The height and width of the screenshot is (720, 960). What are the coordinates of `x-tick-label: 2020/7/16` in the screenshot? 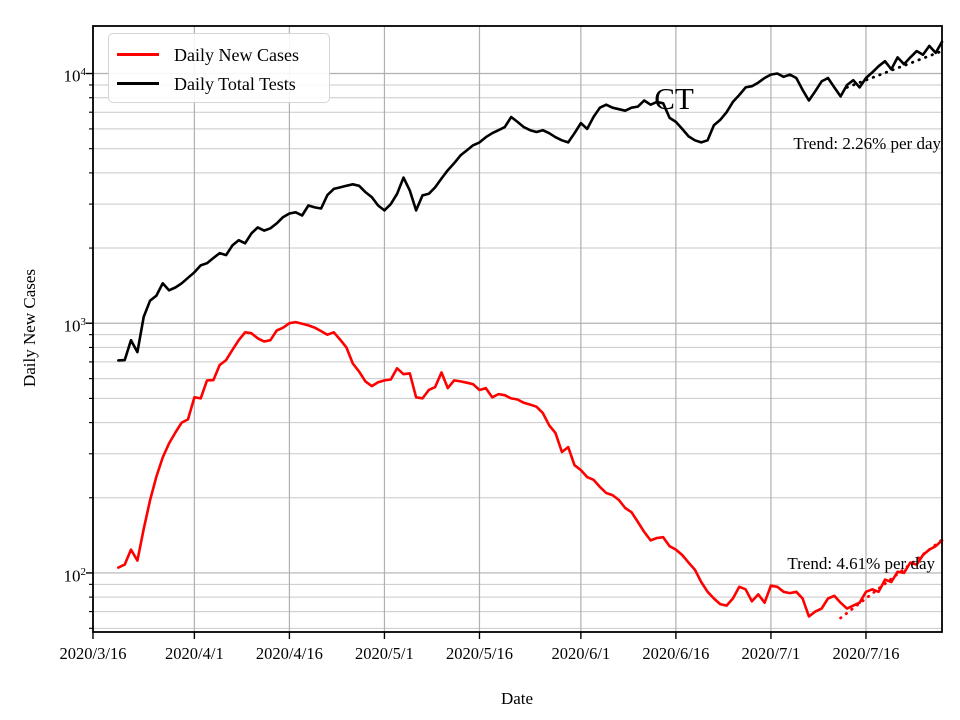 It's located at (866, 653).